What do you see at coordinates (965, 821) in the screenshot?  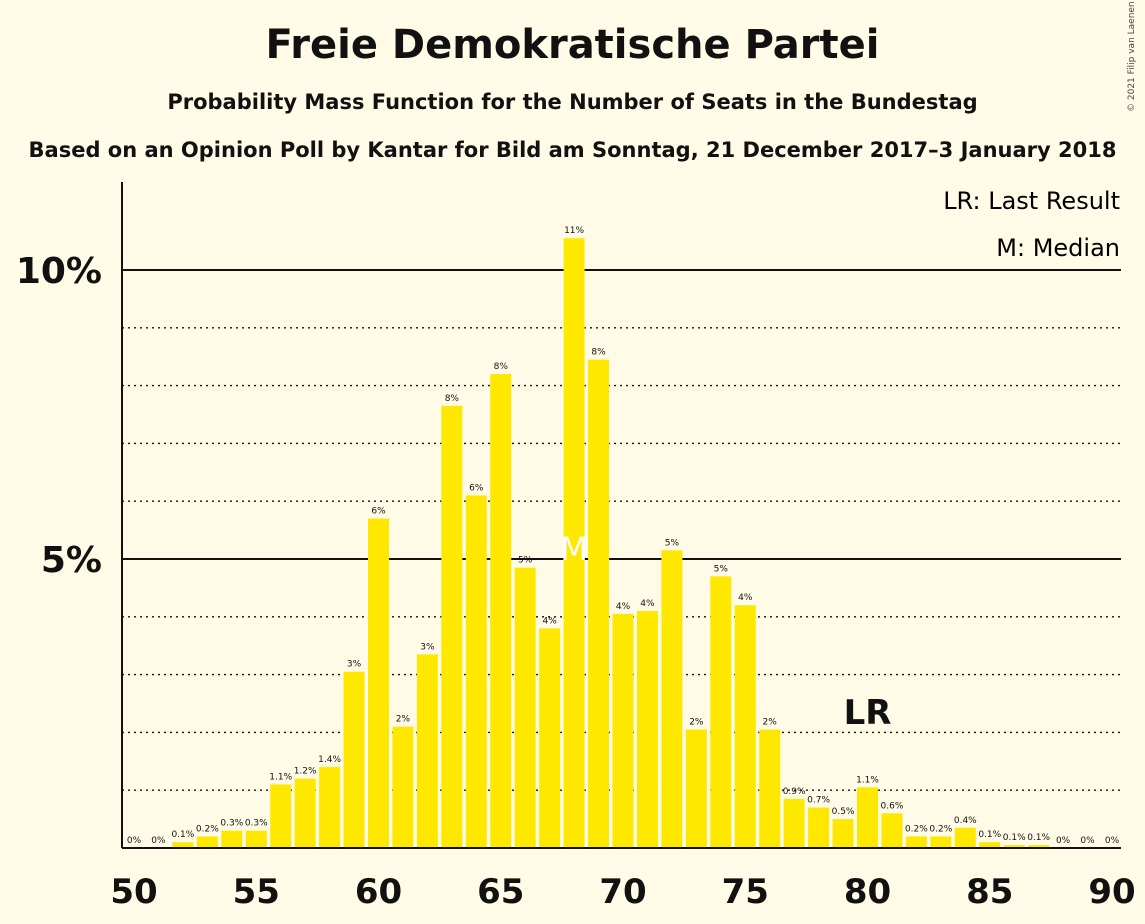 I see `bar-label-seat-84: 0.4%` at bounding box center [965, 821].